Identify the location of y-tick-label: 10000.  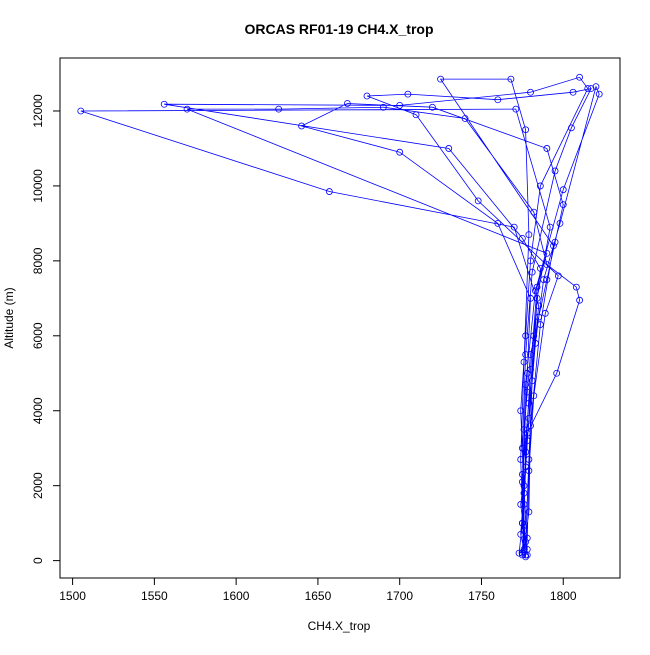
(38, 186).